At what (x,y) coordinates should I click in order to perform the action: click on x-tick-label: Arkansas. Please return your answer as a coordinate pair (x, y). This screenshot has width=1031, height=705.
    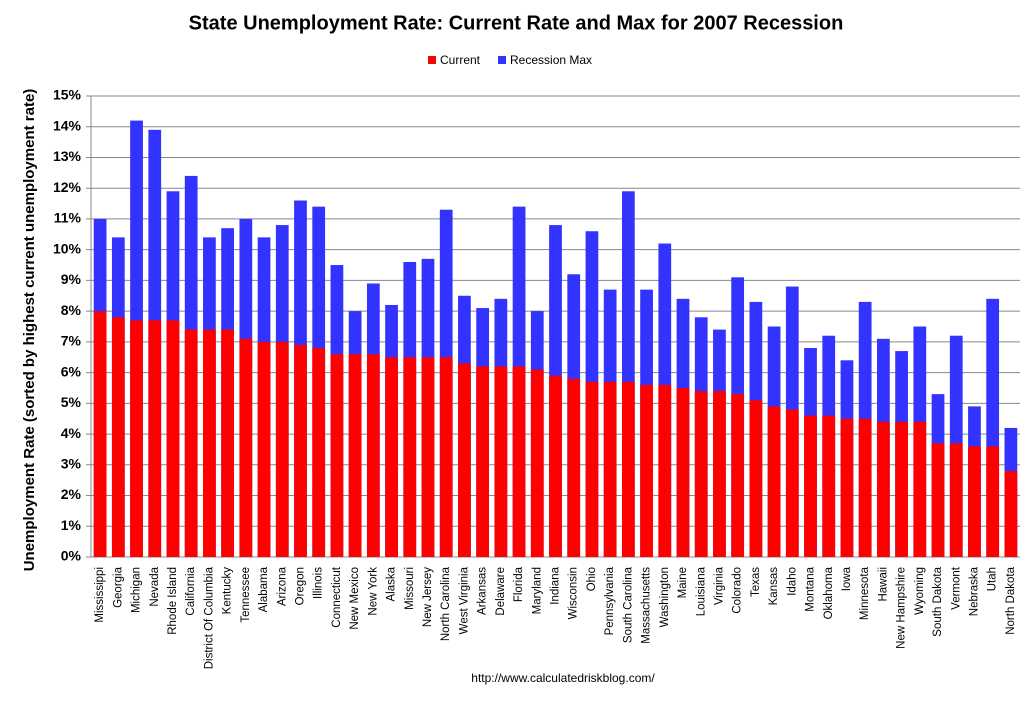
    Looking at the image, I should click on (483, 591).